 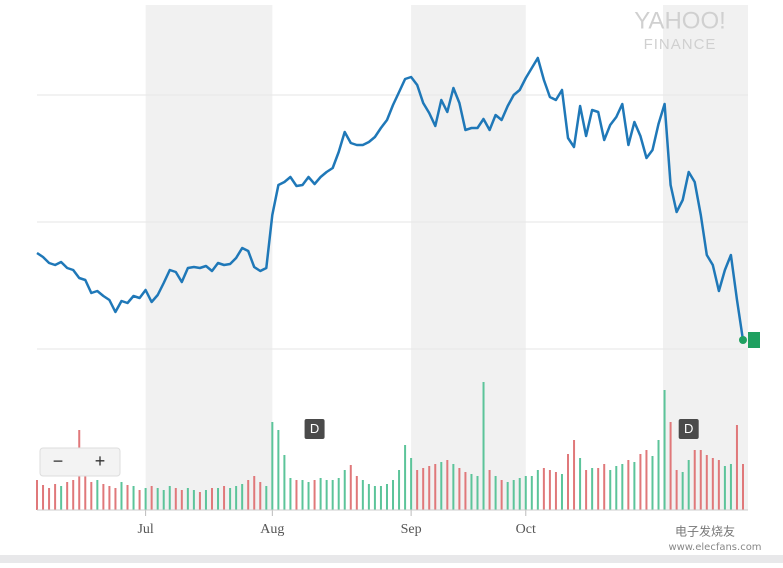 I want to click on x-tick-label: Jul, so click(x=145, y=529).